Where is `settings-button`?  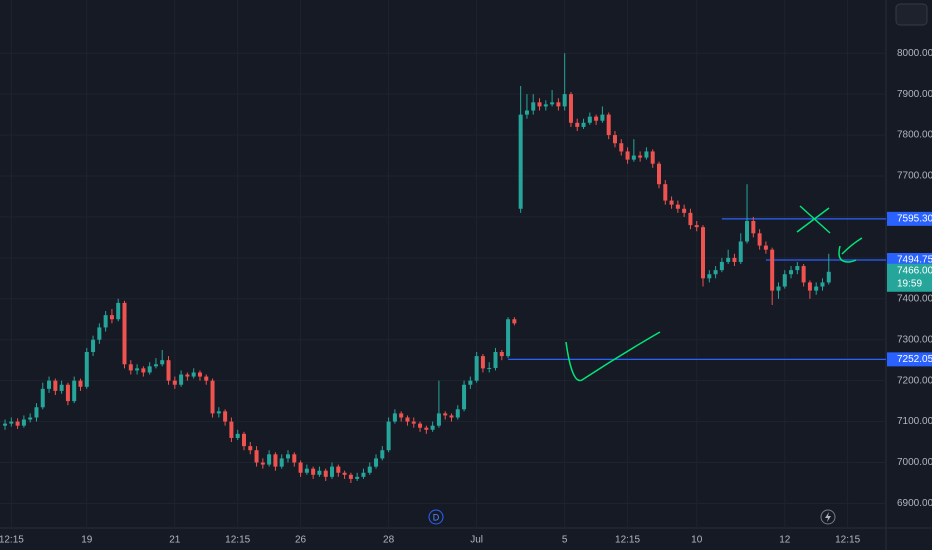 settings-button is located at coordinates (911, 14).